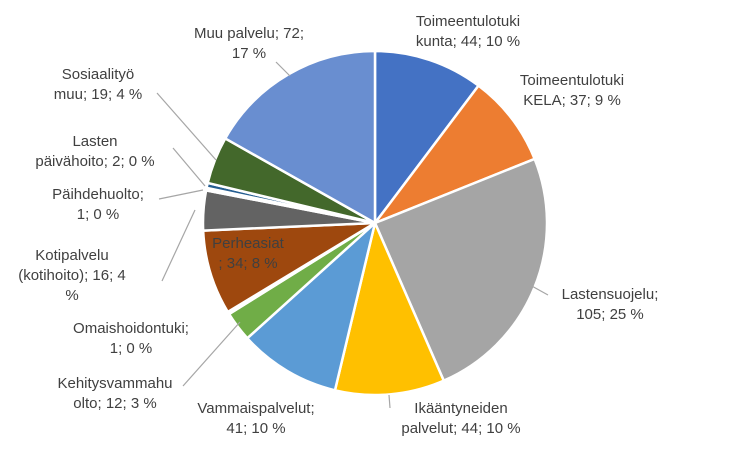 Image resolution: width=750 pixels, height=450 pixels. Describe the element at coordinates (71, 255) in the screenshot. I see `data-label-line: Kotipalvelu` at that location.